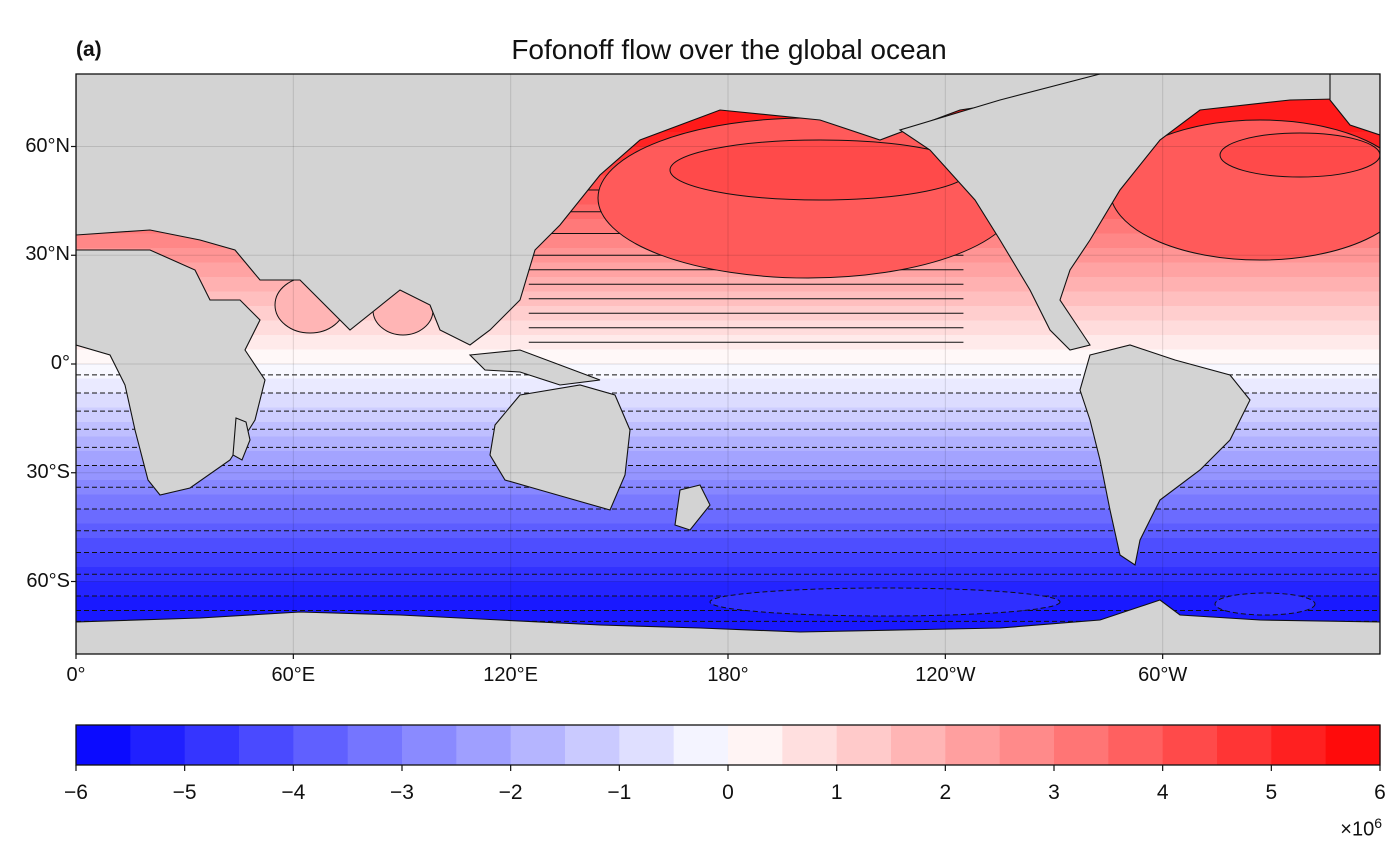  I want to click on southern-ocean-gyre-atlantic, so click(1265, 604).